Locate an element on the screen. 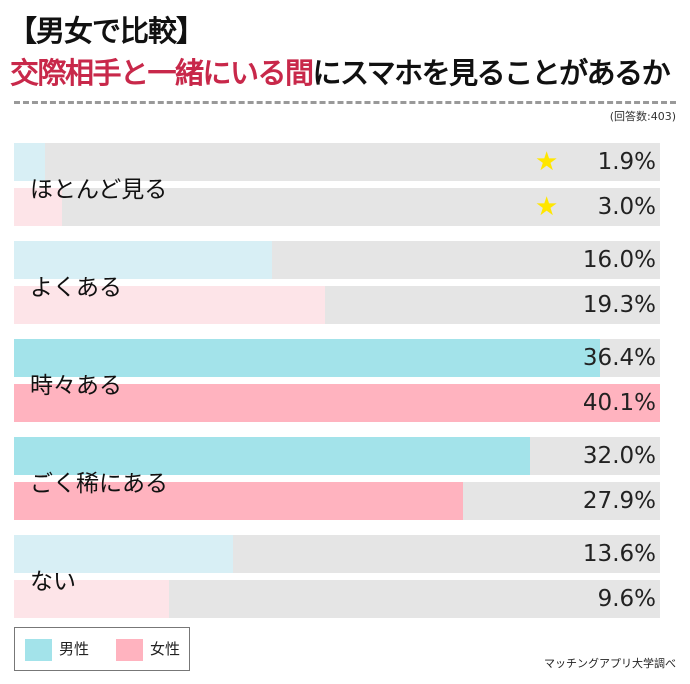 The height and width of the screenshot is (684, 690). legend-swatch-male is located at coordinates (38, 650).